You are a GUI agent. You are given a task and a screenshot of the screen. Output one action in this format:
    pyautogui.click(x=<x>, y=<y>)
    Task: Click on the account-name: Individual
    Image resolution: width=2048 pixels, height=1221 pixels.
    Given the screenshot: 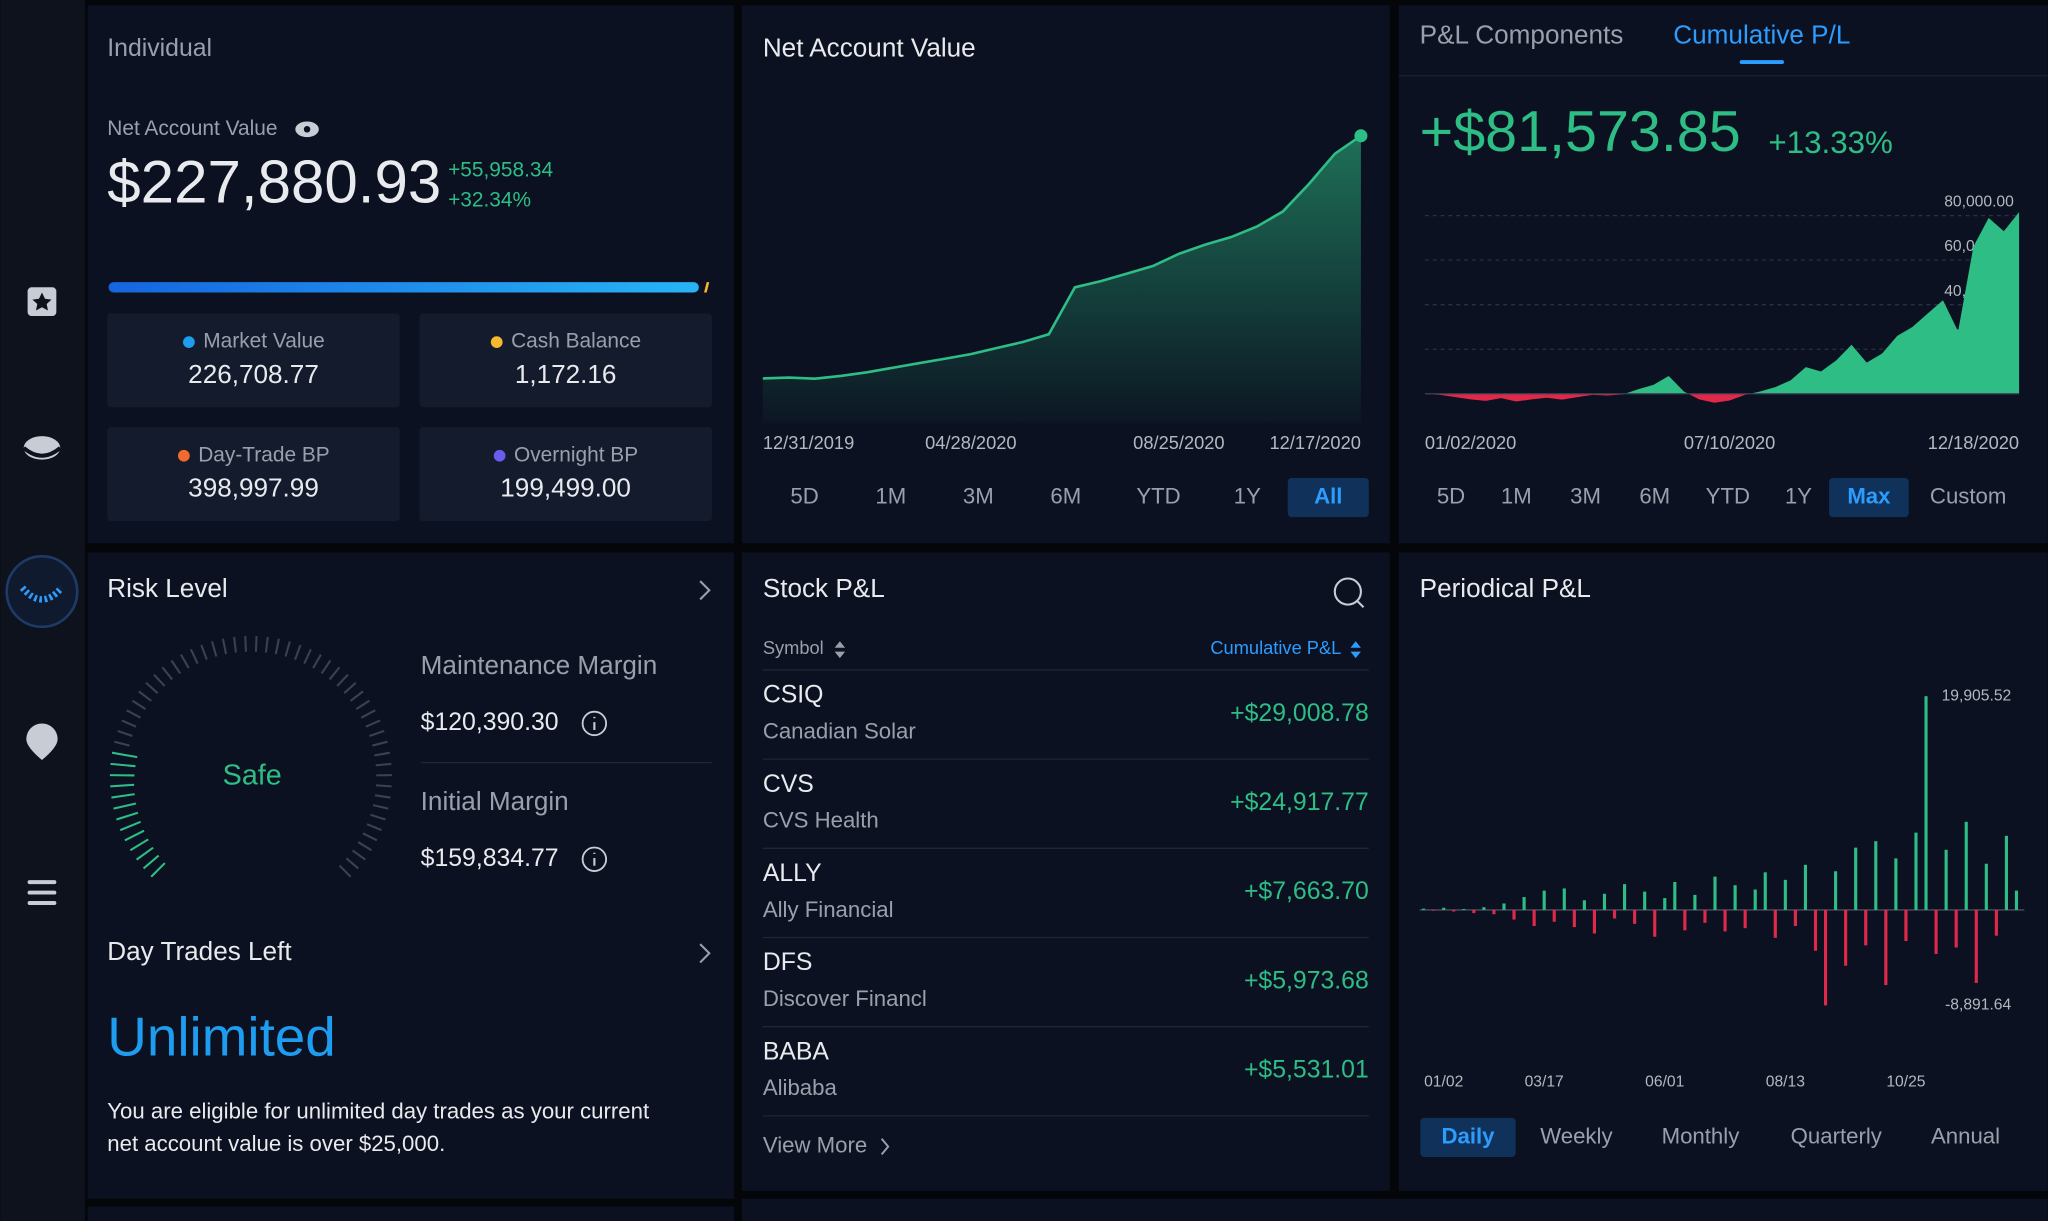 What is the action you would take?
    pyautogui.click(x=159, y=48)
    